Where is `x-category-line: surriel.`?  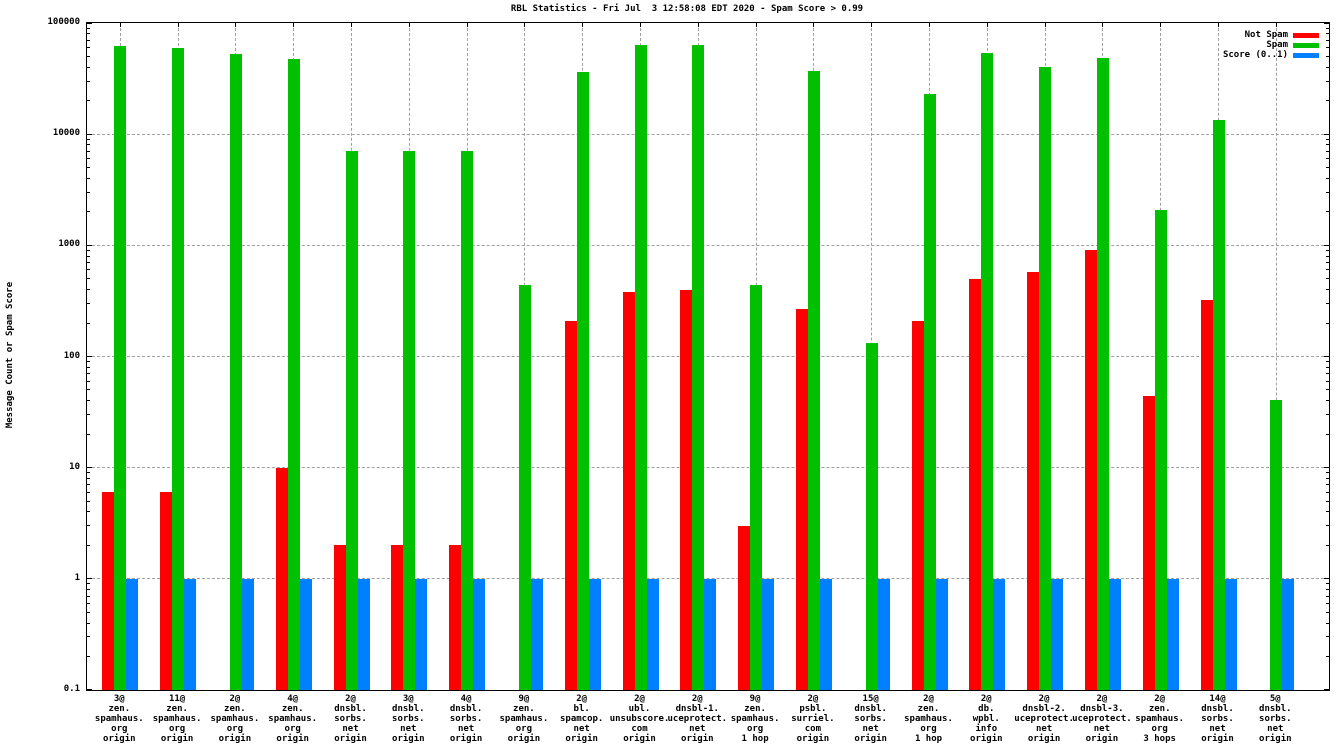 x-category-line: surriel. is located at coordinates (813, 719).